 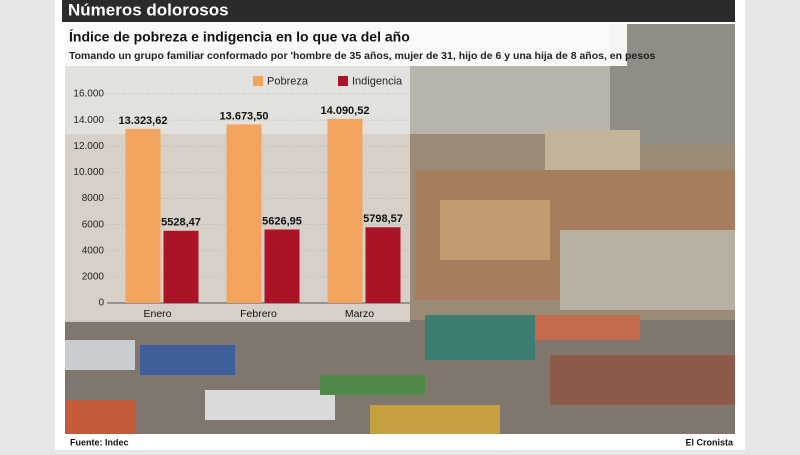 I want to click on value-label: 5528,47, so click(x=181, y=223).